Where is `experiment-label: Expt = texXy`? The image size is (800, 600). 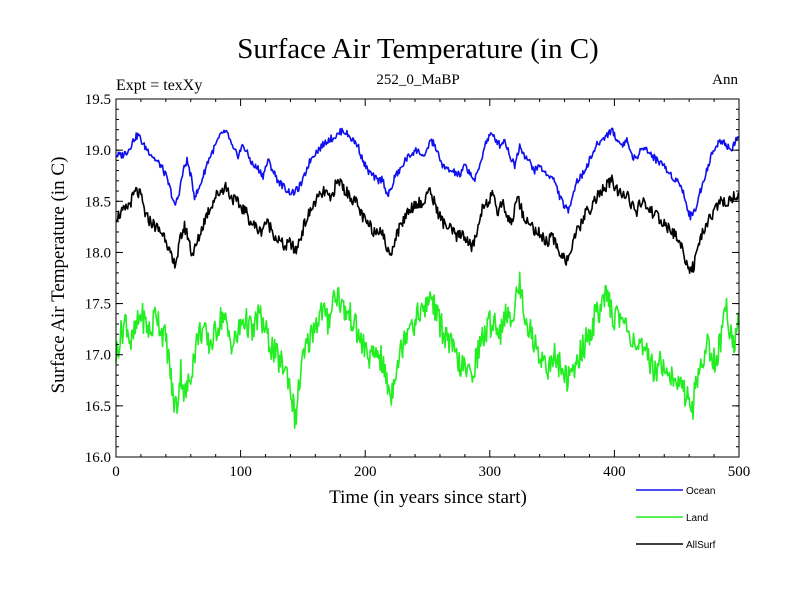 experiment-label: Expt = texXy is located at coordinates (159, 85).